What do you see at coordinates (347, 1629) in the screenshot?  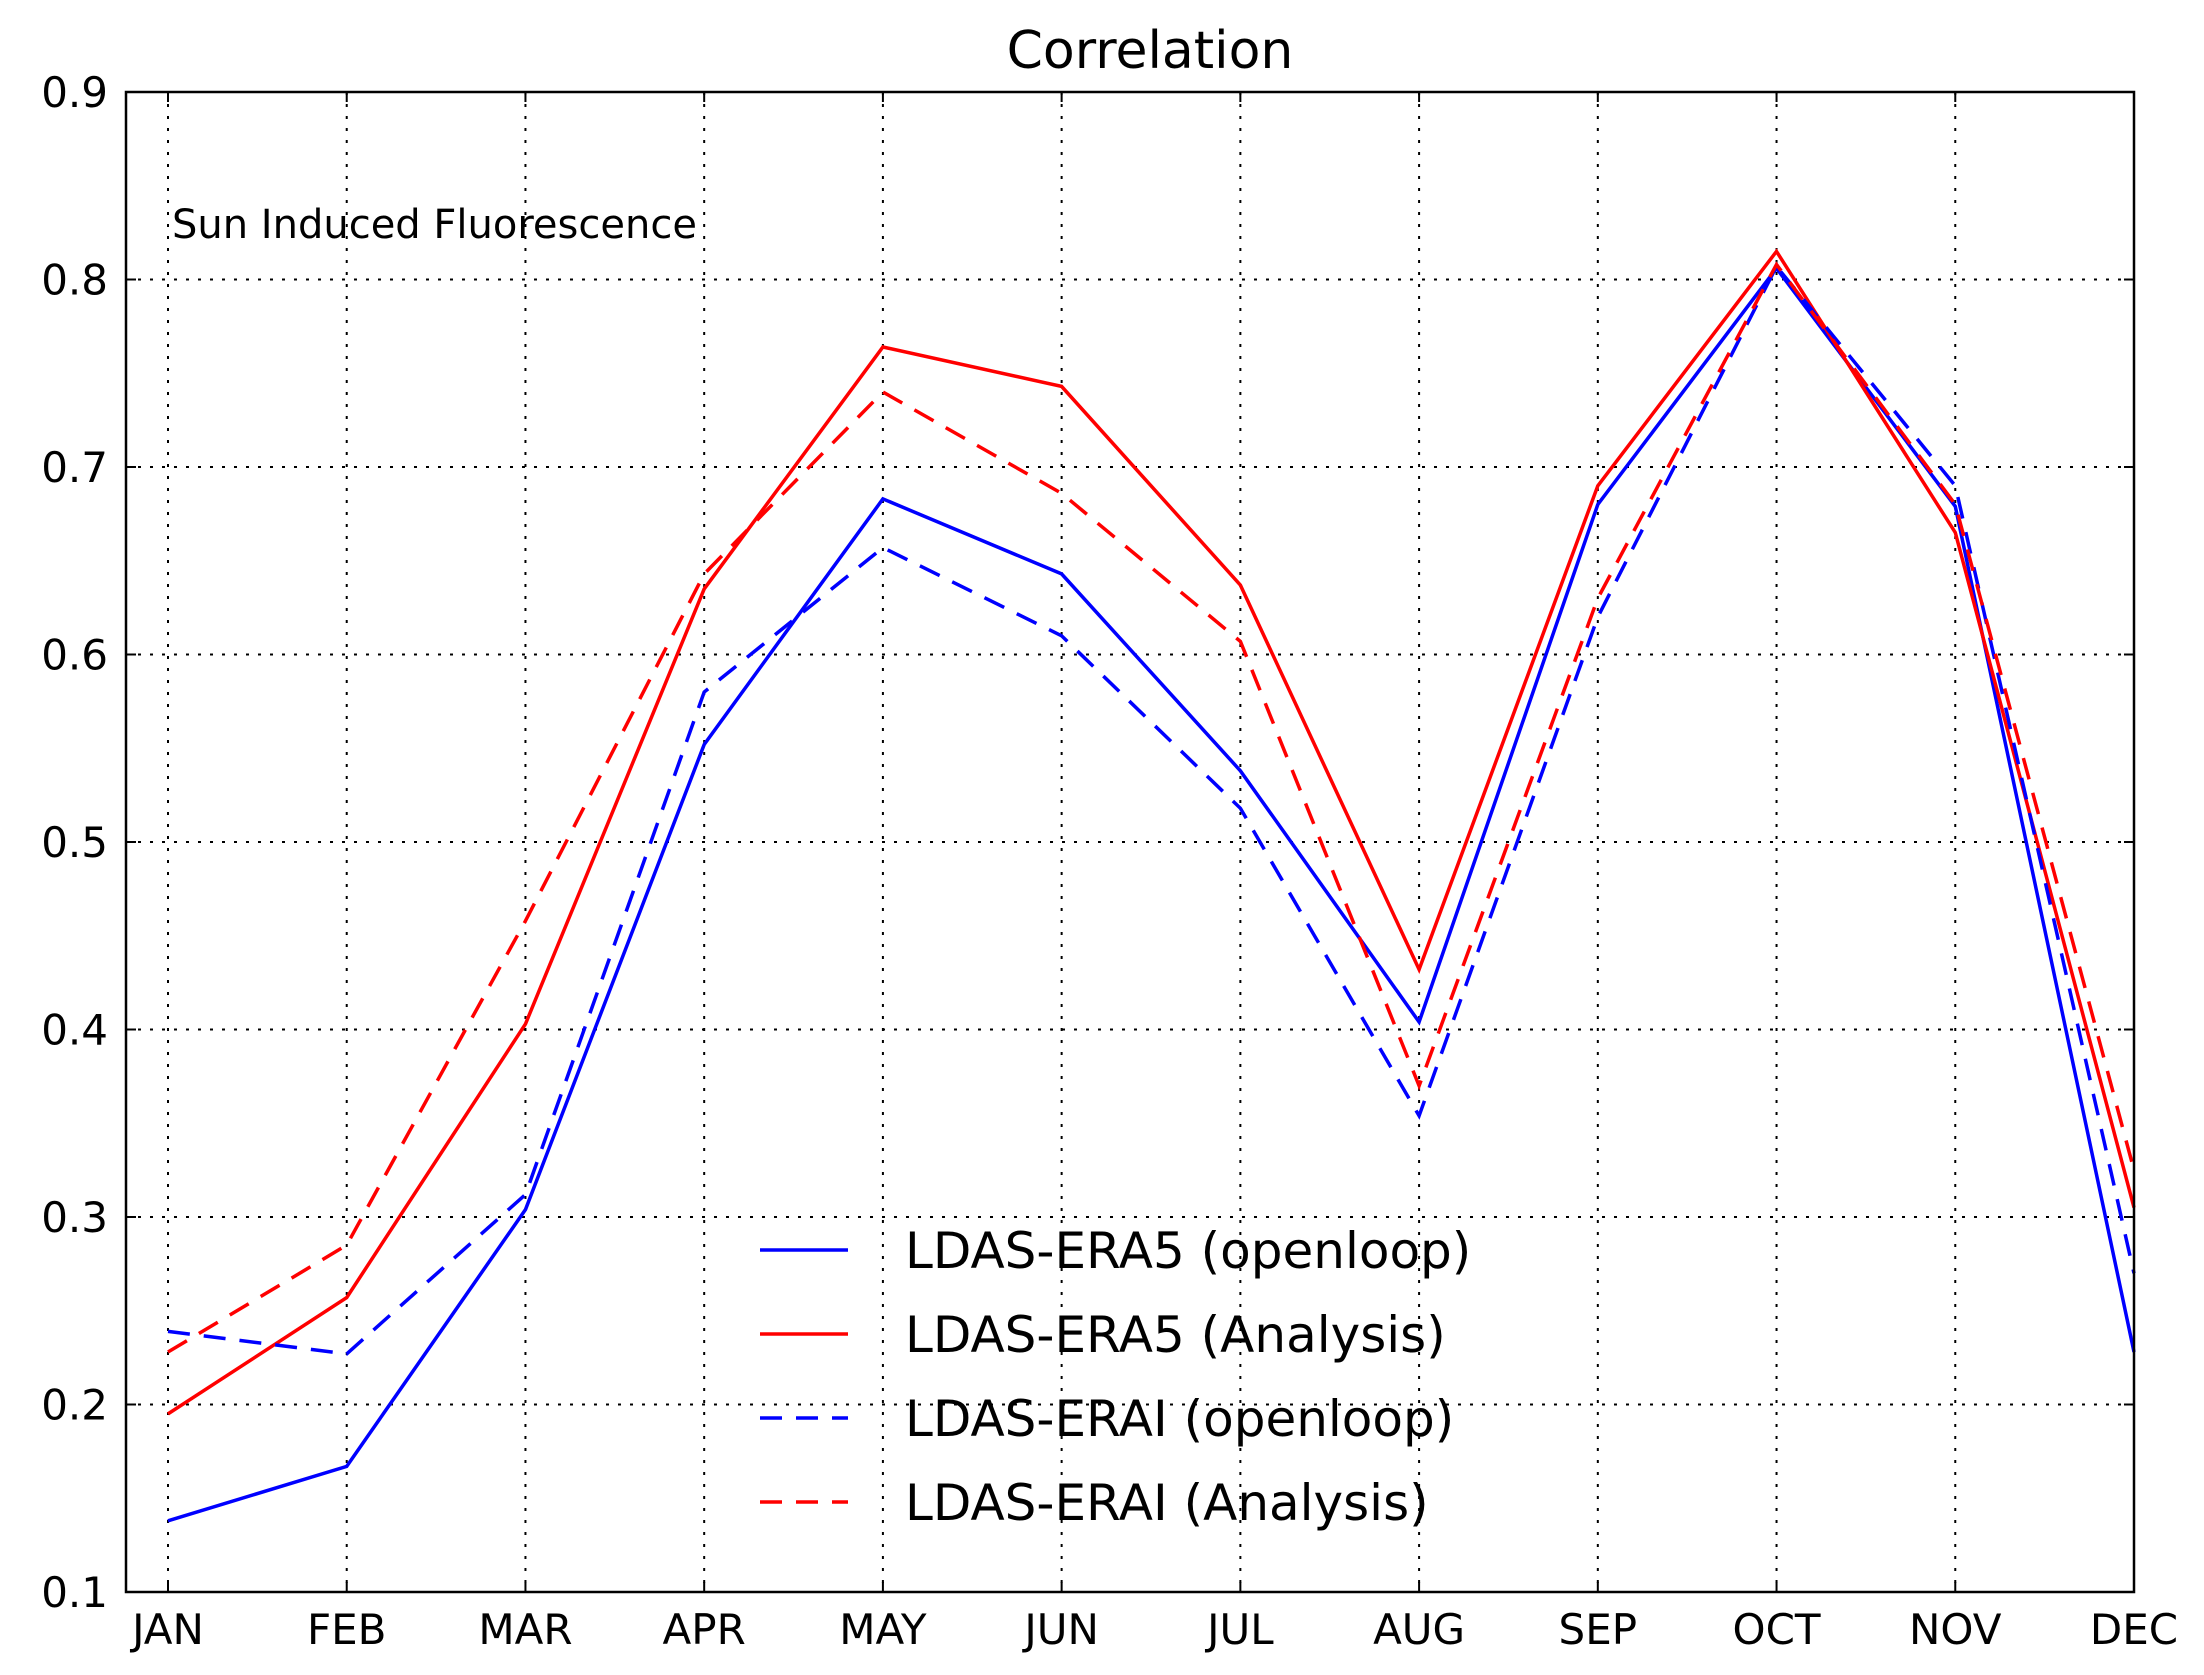 I see `x-tick-label: FEB` at bounding box center [347, 1629].